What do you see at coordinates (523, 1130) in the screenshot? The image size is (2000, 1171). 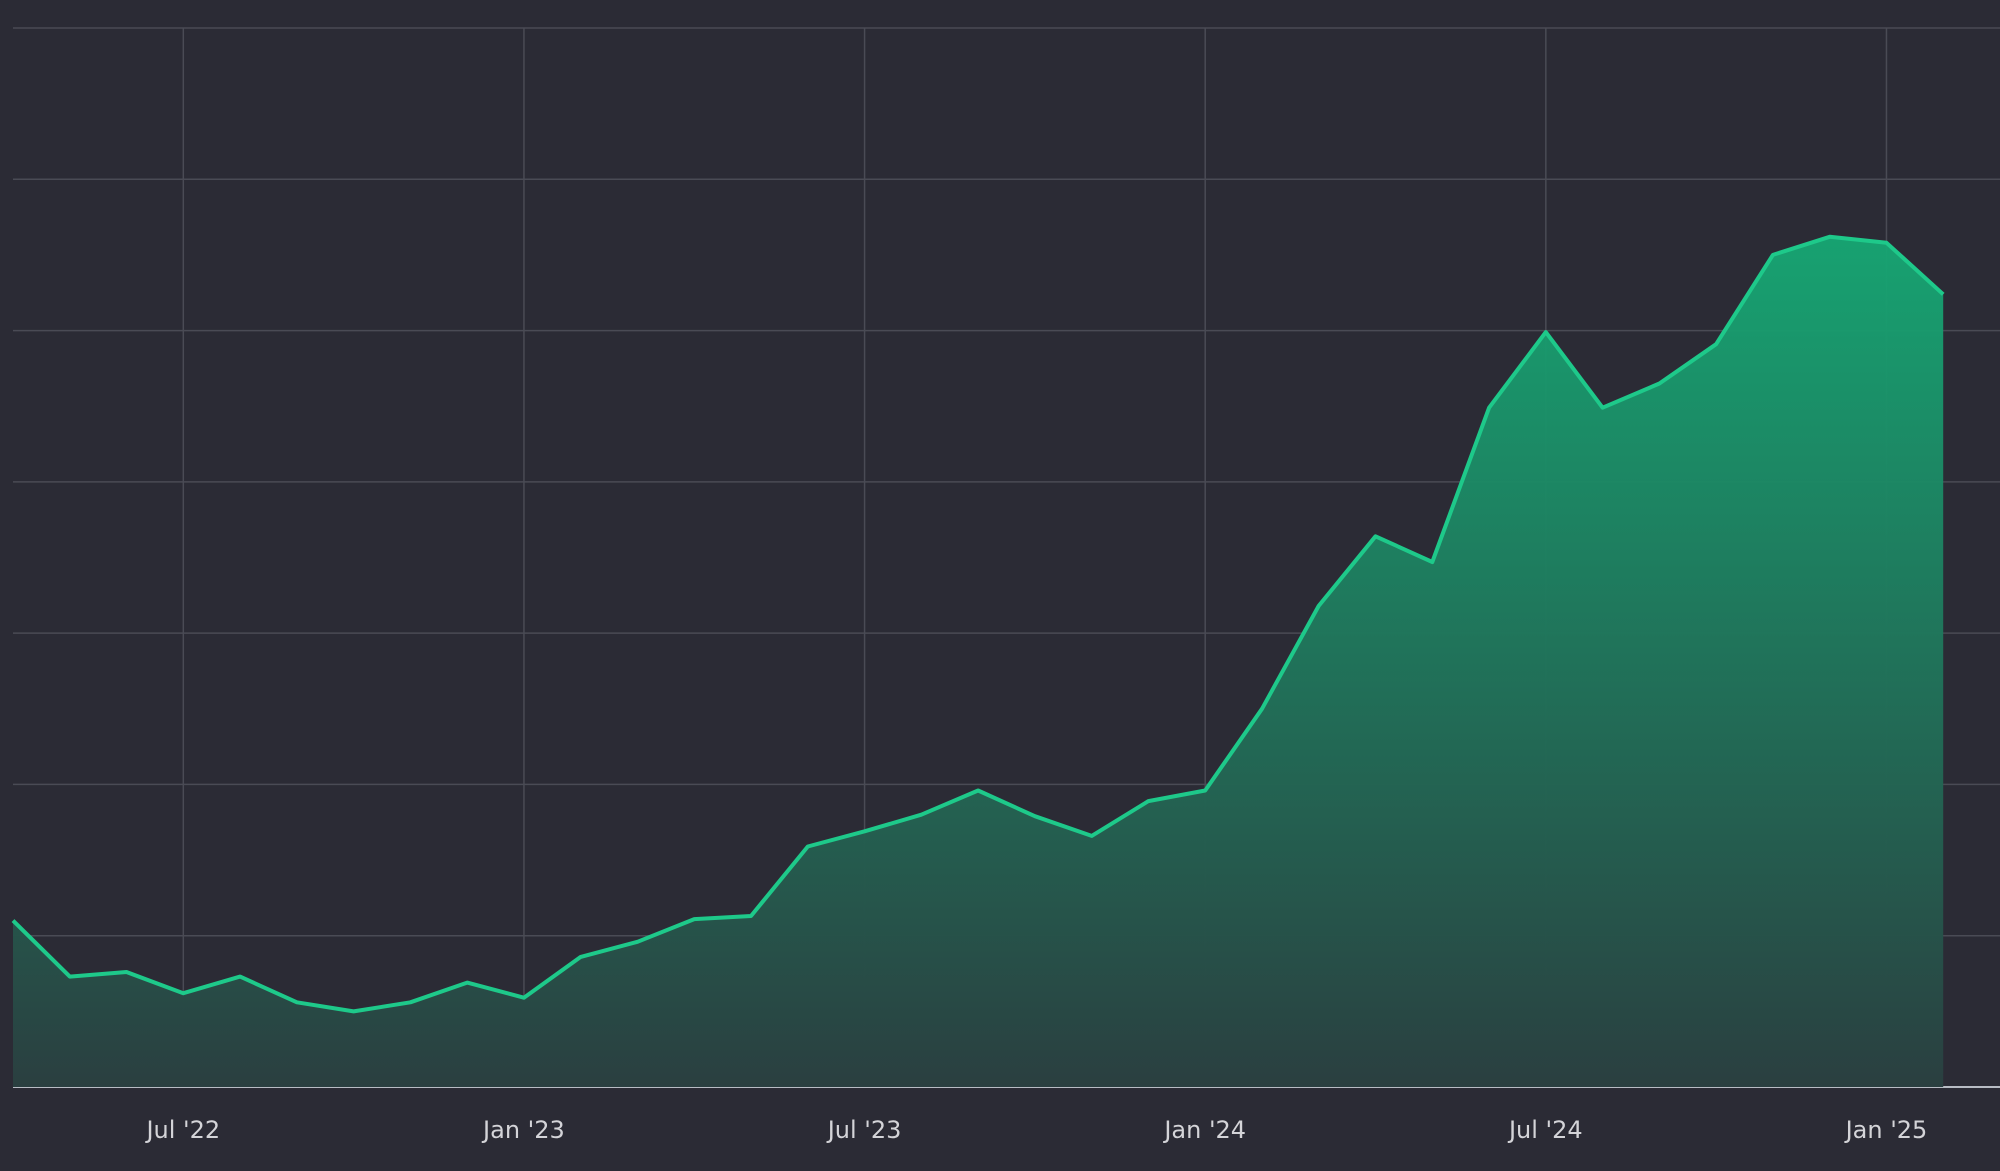 I see `x-tick-label: Jan '23` at bounding box center [523, 1130].